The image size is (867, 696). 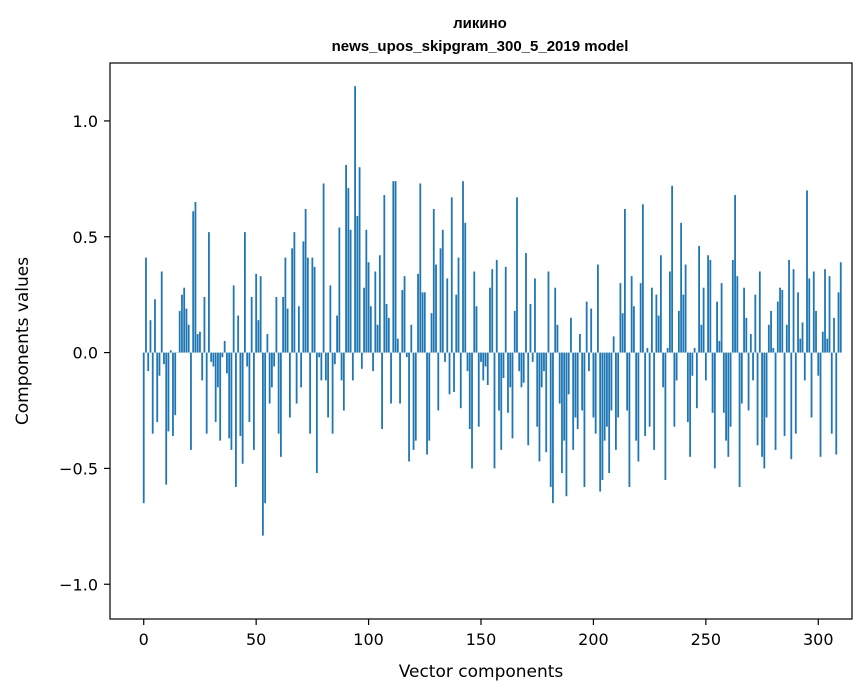 What do you see at coordinates (256, 639) in the screenshot?
I see `x-tick-label: 50` at bounding box center [256, 639].